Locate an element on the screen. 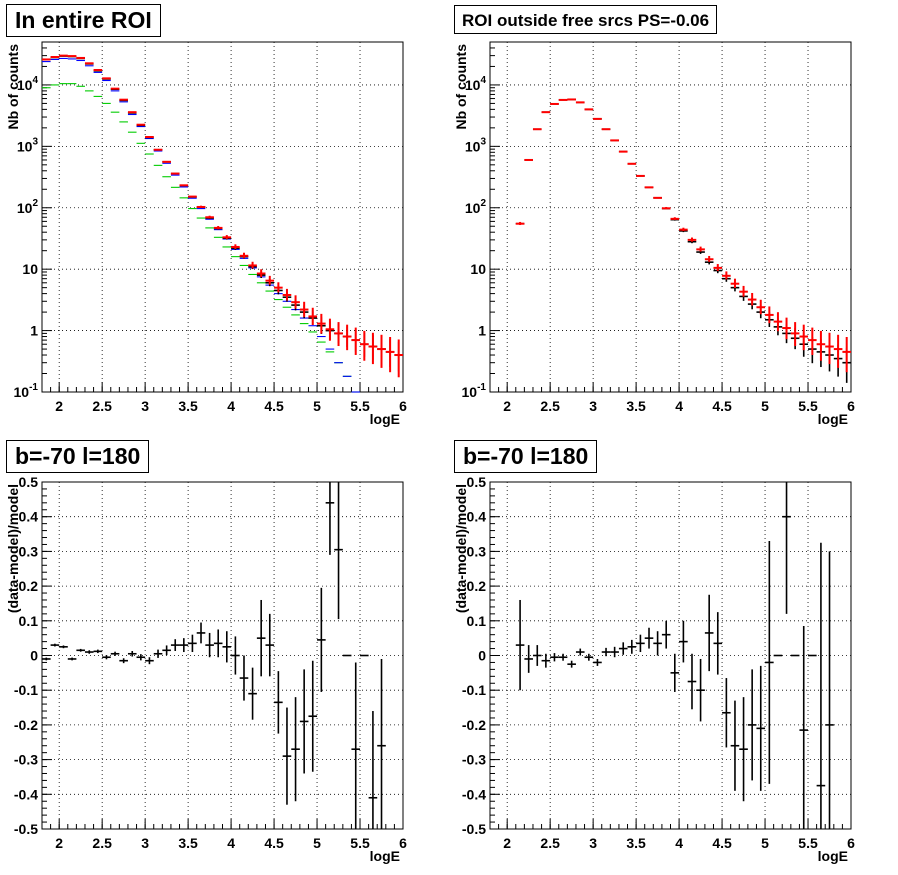 The height and width of the screenshot is (875, 898). panel-title-2: ROI outside free srcs PS=-0.06 is located at coordinates (586, 19).